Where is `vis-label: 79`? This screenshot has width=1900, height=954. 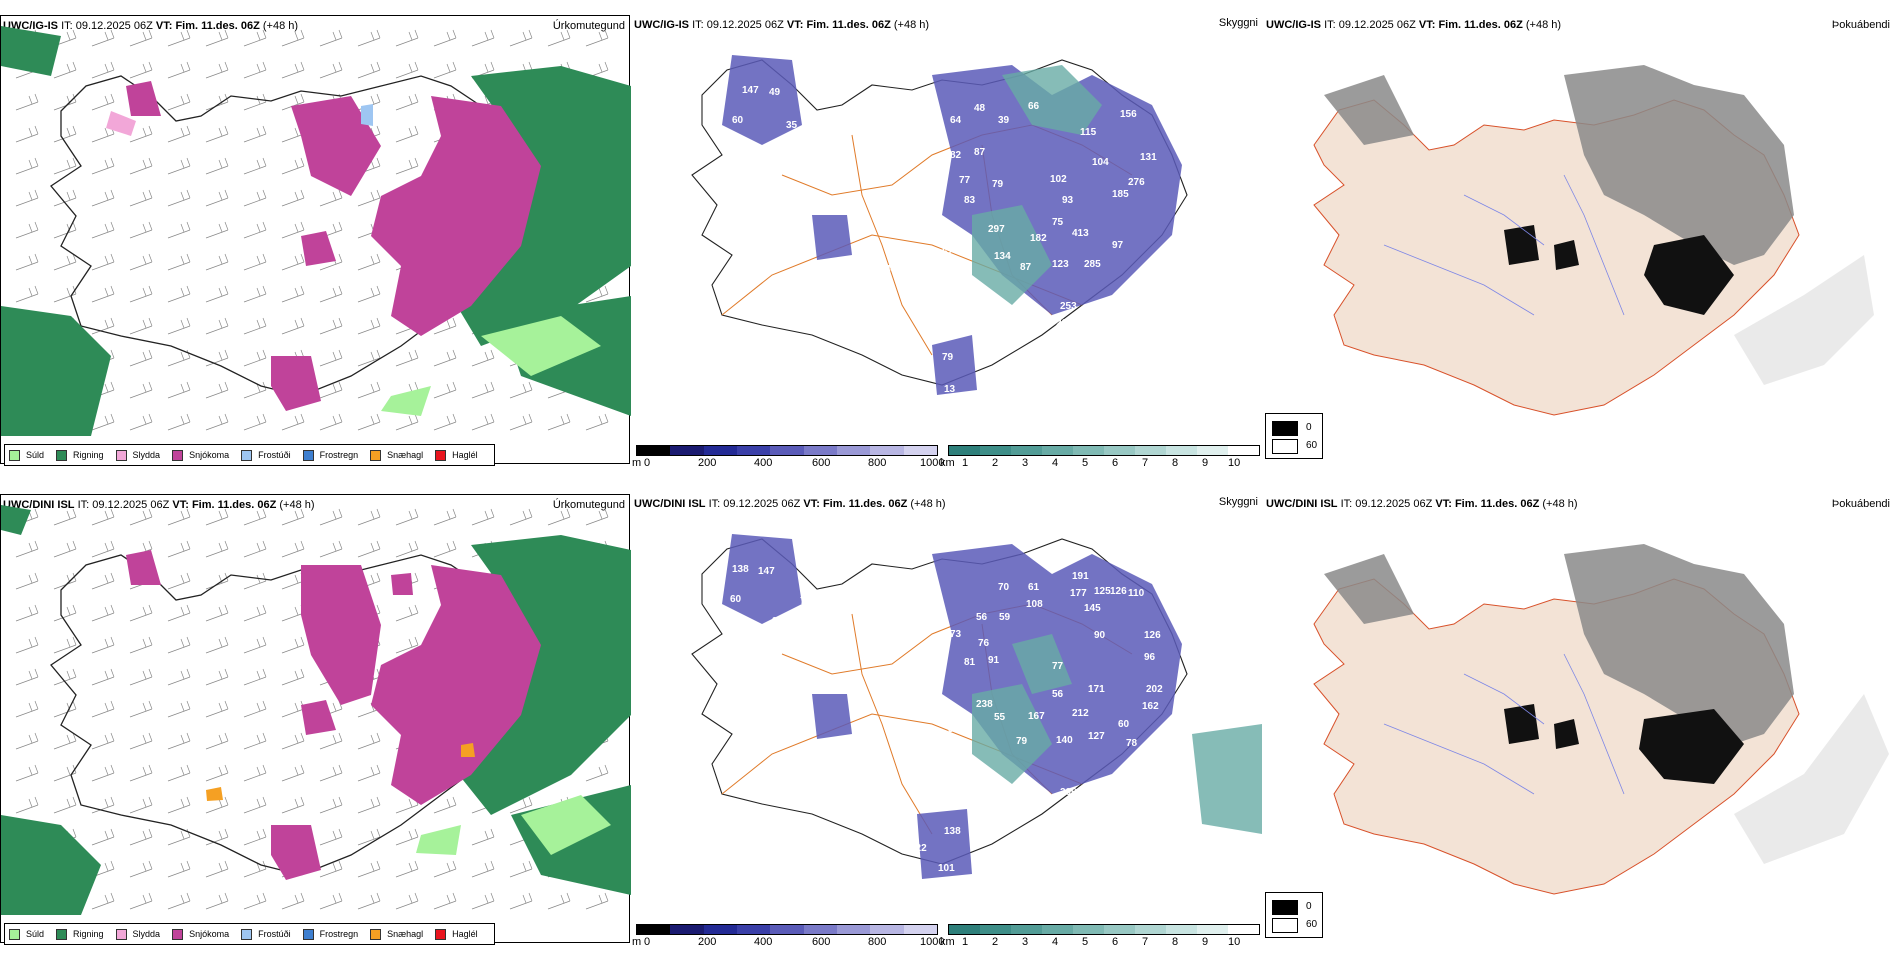 vis-label: 79 is located at coordinates (948, 357).